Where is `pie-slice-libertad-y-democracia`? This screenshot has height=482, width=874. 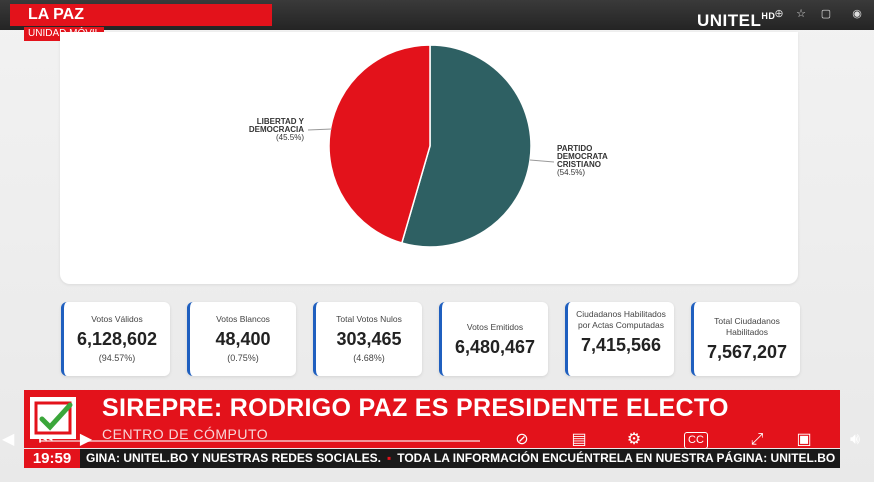
pie-slice-libertad-y-democracia is located at coordinates (379, 144).